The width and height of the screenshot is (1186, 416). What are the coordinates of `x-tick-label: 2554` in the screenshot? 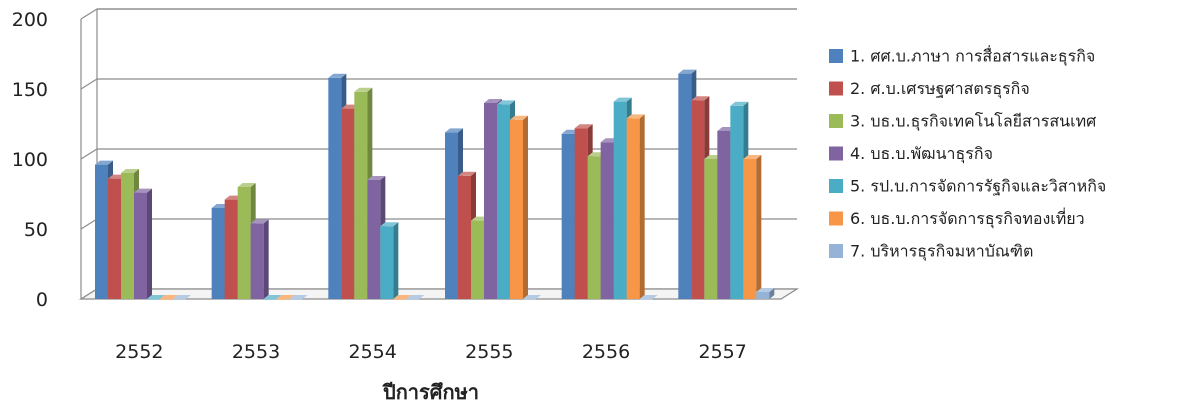 It's located at (372, 352).